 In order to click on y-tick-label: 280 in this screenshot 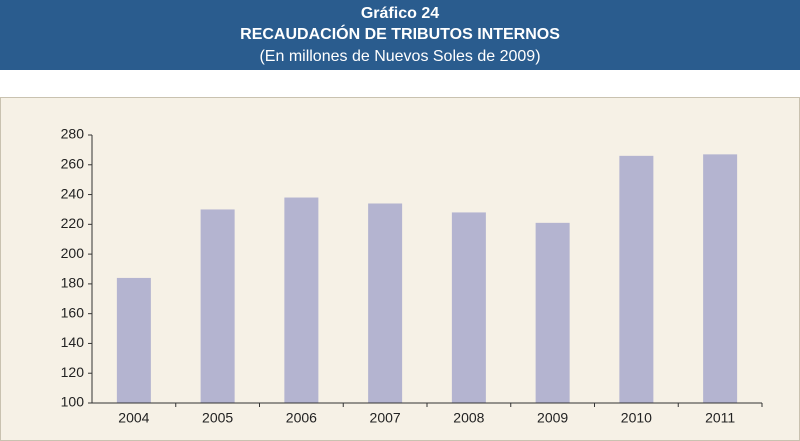, I will do `click(73, 134)`.